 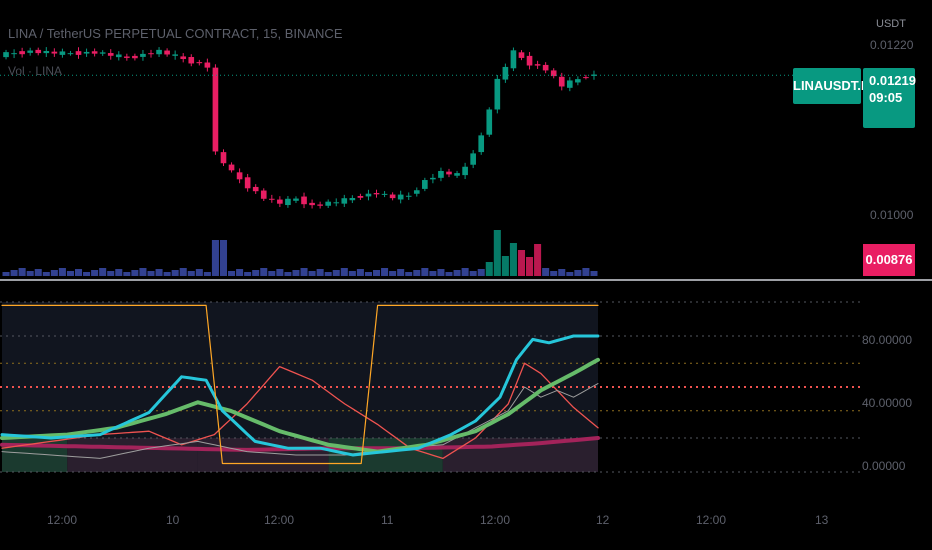 What do you see at coordinates (884, 466) in the screenshot?
I see `osc-axis-label-0: 0.00000` at bounding box center [884, 466].